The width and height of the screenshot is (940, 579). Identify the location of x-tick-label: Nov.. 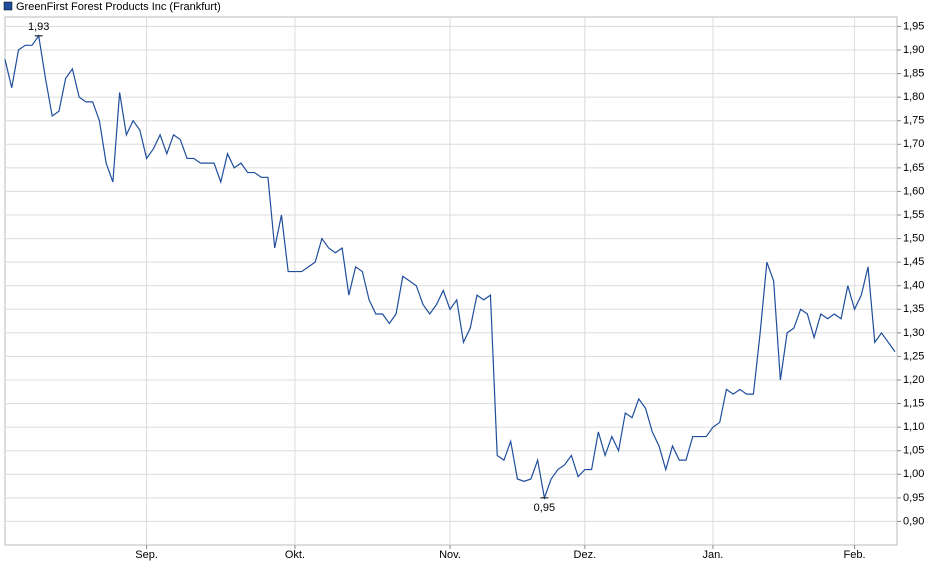
(450, 555).